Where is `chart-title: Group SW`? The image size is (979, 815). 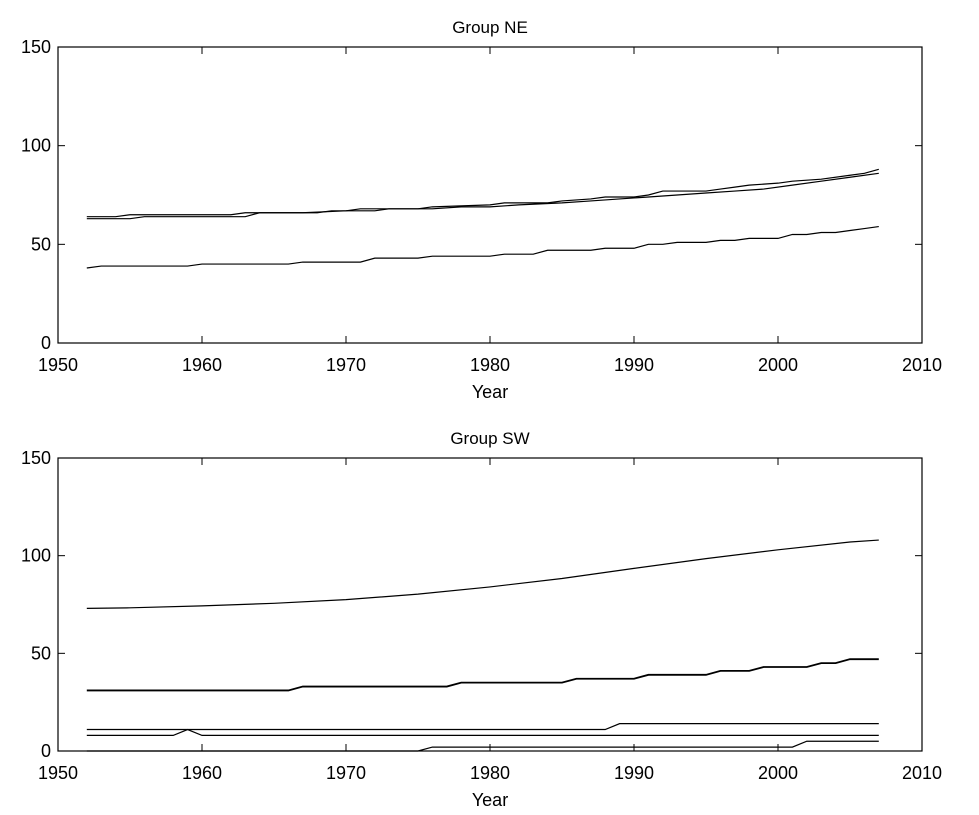
chart-title: Group SW is located at coordinates (489, 438).